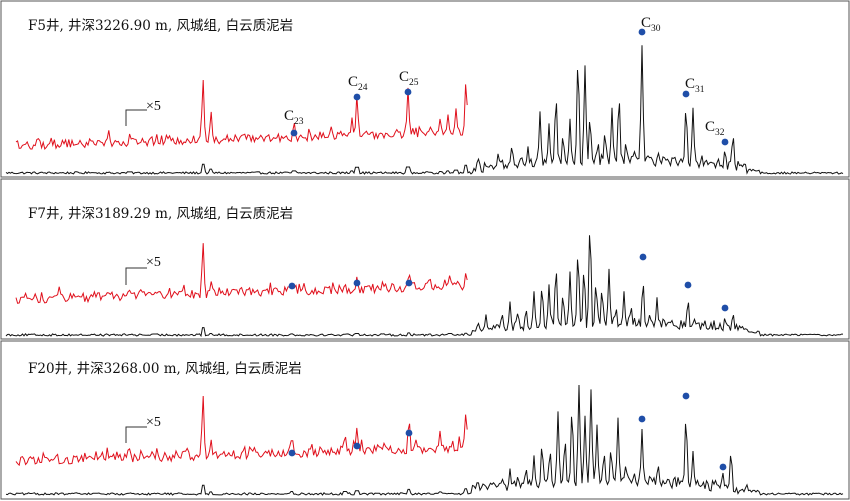 Image resolution: width=850 pixels, height=501 pixels. What do you see at coordinates (409, 78) in the screenshot?
I see `peak-label: C25` at bounding box center [409, 78].